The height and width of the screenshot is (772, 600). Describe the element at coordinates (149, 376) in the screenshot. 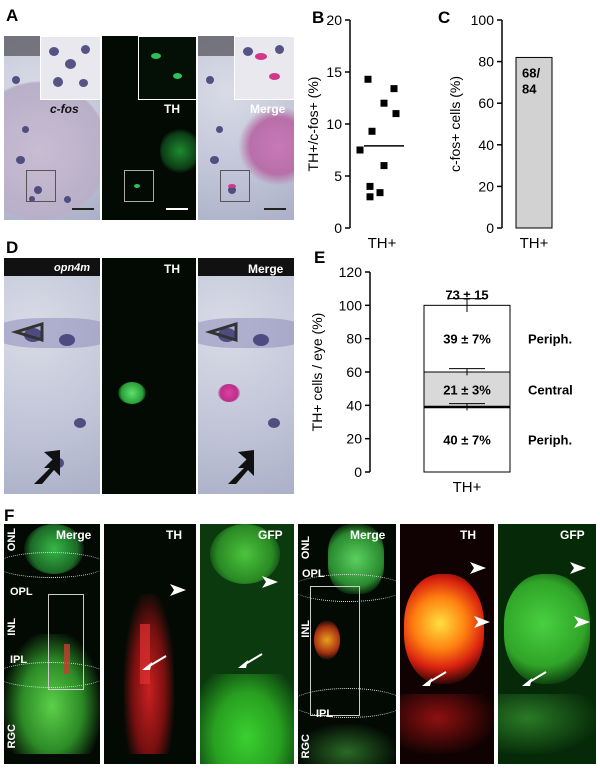

I see `panel-d-th-image: TH` at that location.